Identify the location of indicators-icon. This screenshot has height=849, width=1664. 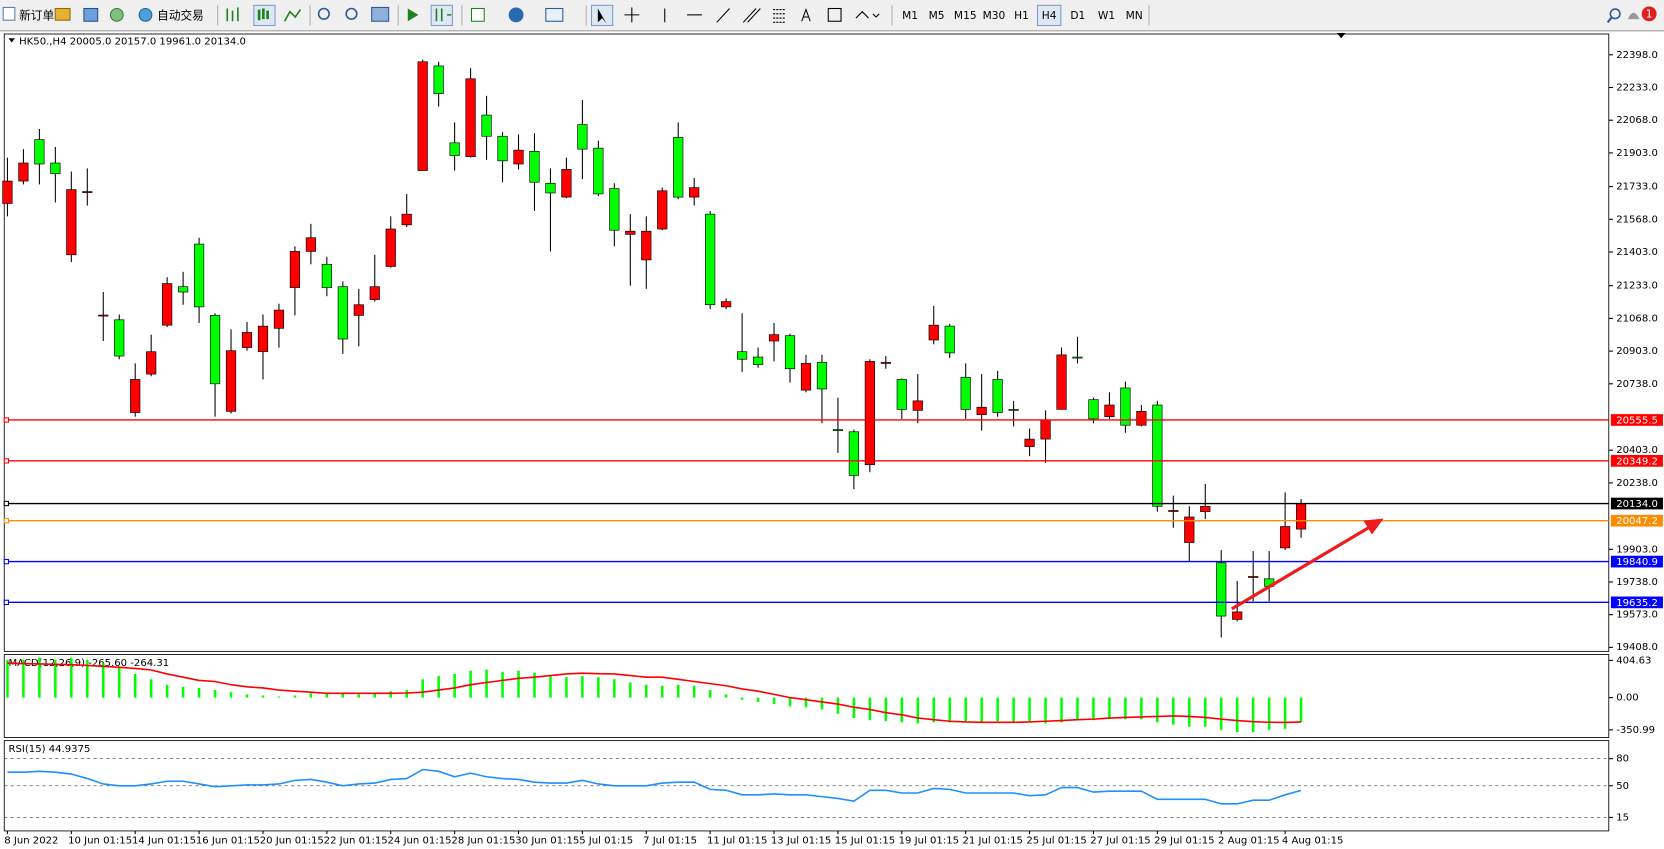
(477, 14).